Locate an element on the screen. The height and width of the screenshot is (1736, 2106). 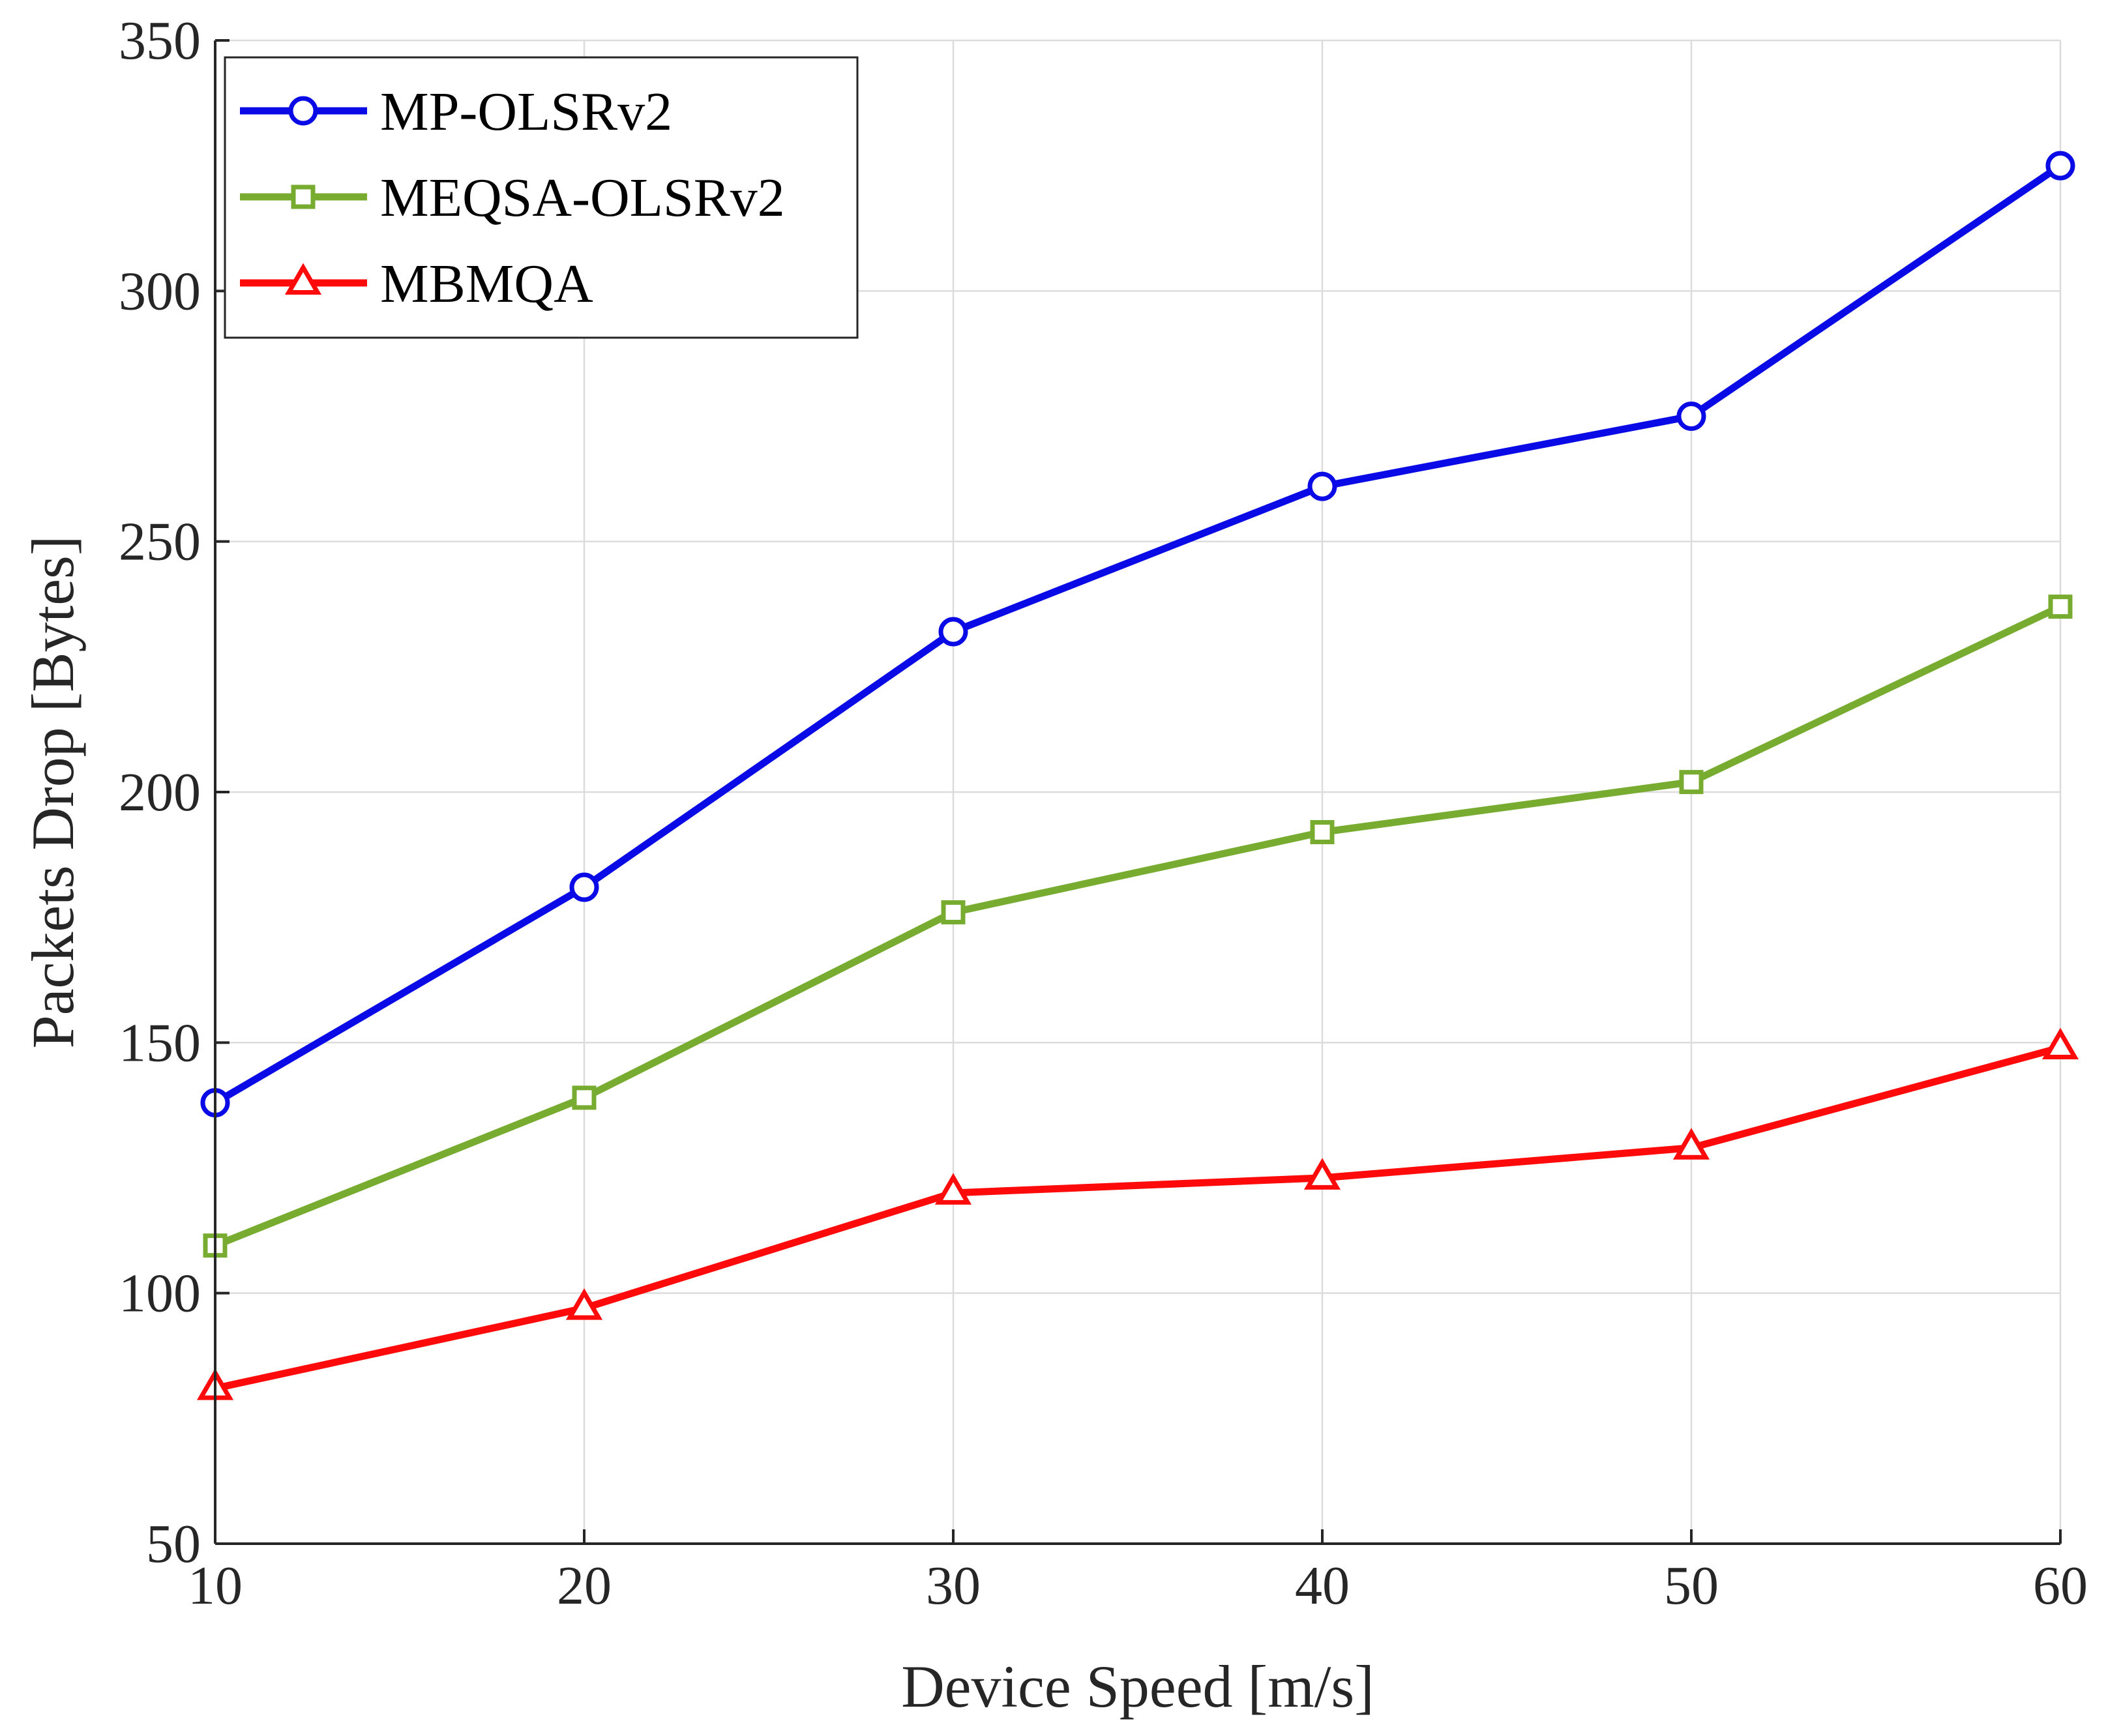
x-tick-label: 10 is located at coordinates (215, 1585).